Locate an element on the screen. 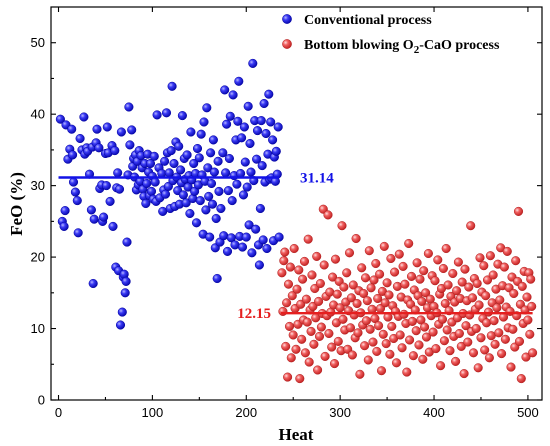  x-tick-label: 300 is located at coordinates (340, 412).